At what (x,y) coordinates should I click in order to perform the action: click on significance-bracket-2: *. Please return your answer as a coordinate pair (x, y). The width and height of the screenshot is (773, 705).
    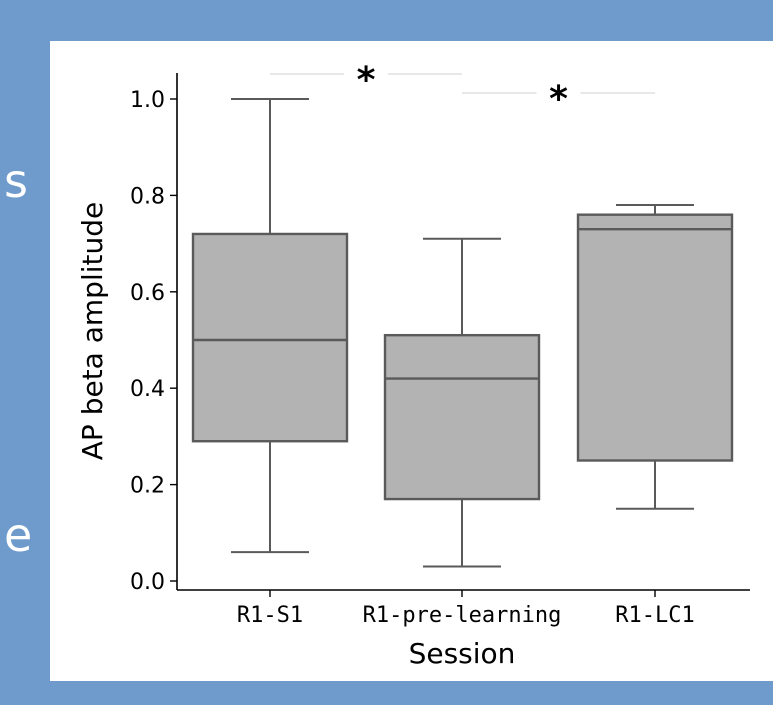
    Looking at the image, I should click on (558, 99).